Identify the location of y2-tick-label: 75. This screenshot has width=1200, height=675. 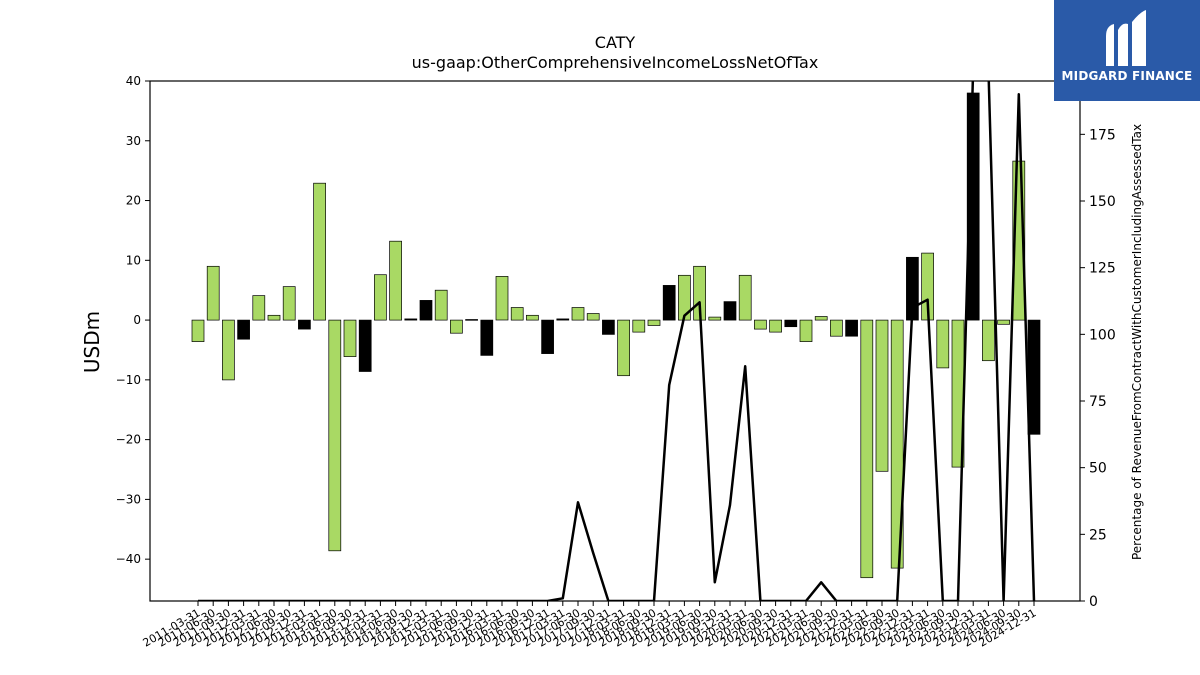
(1098, 402).